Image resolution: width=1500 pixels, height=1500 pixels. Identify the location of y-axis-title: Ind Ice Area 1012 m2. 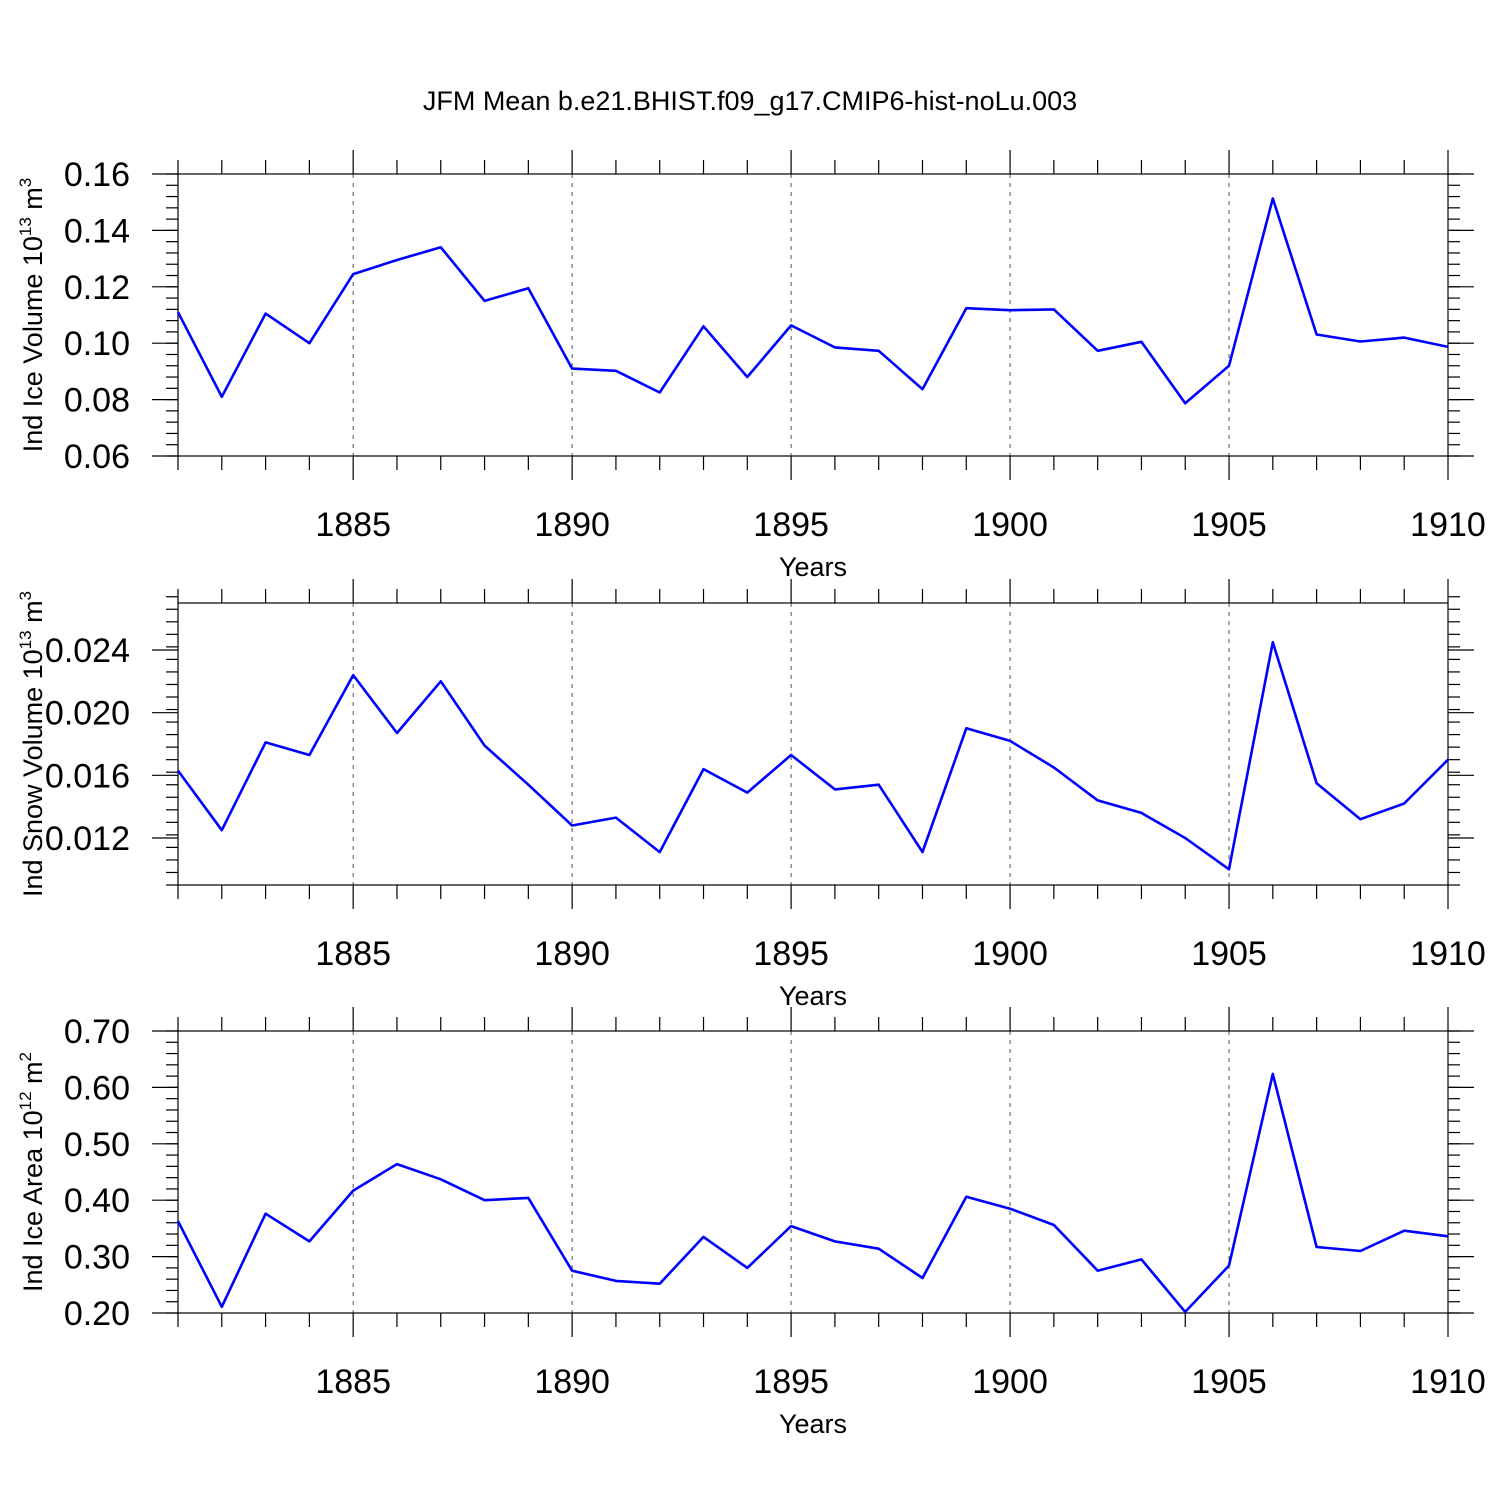
(32, 1172).